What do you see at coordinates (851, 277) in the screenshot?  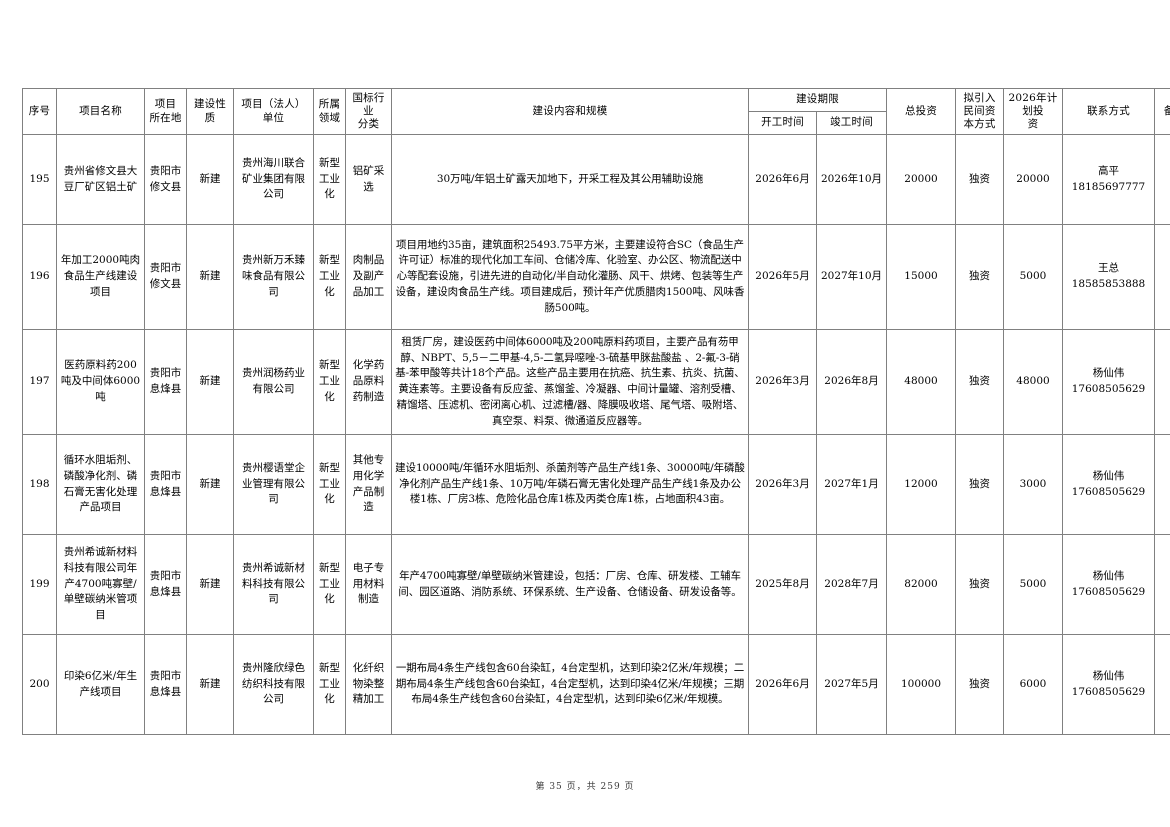 I see `cell-end-time: 2027年10月` at bounding box center [851, 277].